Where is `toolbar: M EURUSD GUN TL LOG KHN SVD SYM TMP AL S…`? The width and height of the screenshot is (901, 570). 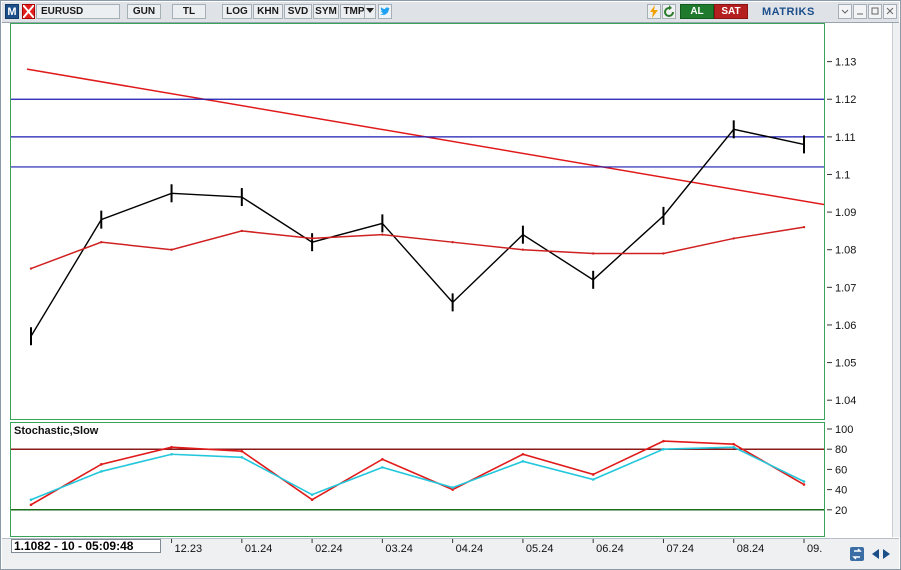
toolbar: M EURUSD GUN TL LOG KHN SVD SYM TMP AL S… is located at coordinates (450, 12).